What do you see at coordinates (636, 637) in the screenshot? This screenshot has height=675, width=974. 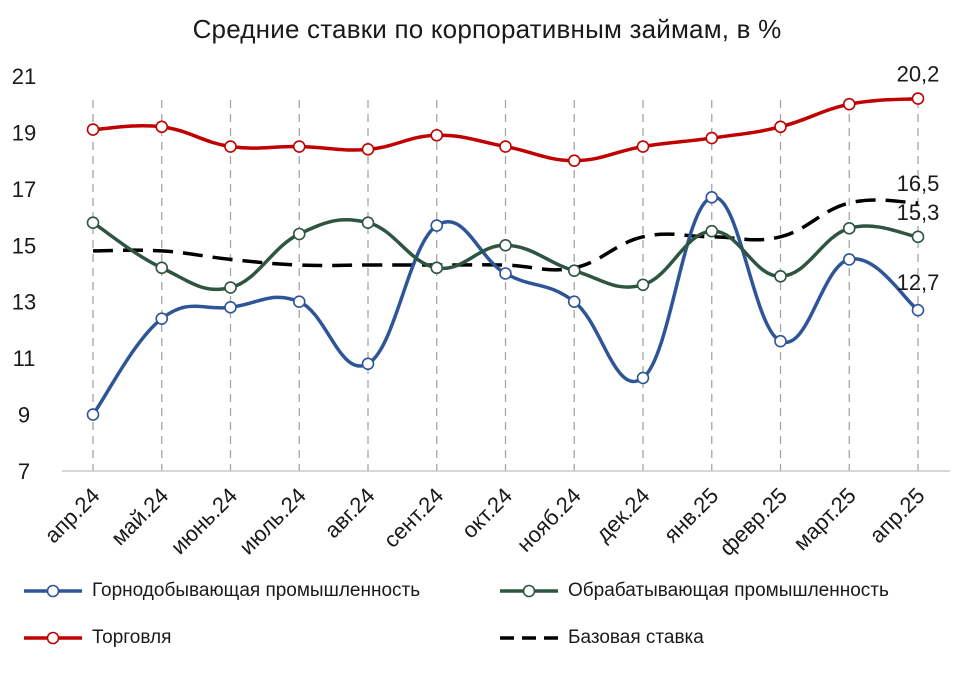 I see `legend-label-key-rate: Базовая ставка` at bounding box center [636, 637].